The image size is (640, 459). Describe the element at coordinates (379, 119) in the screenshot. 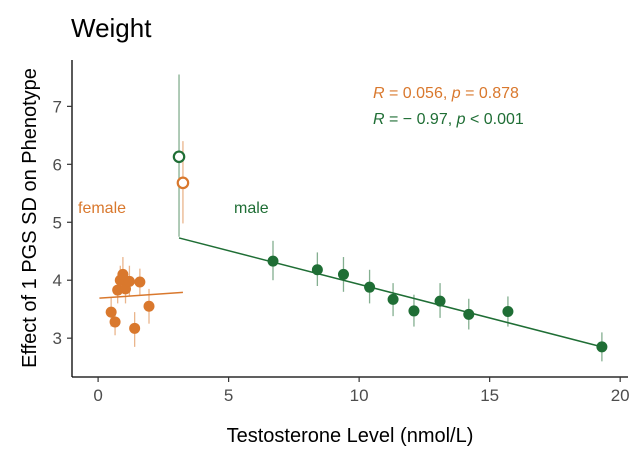

I see `male-stat-r-label: R` at that location.